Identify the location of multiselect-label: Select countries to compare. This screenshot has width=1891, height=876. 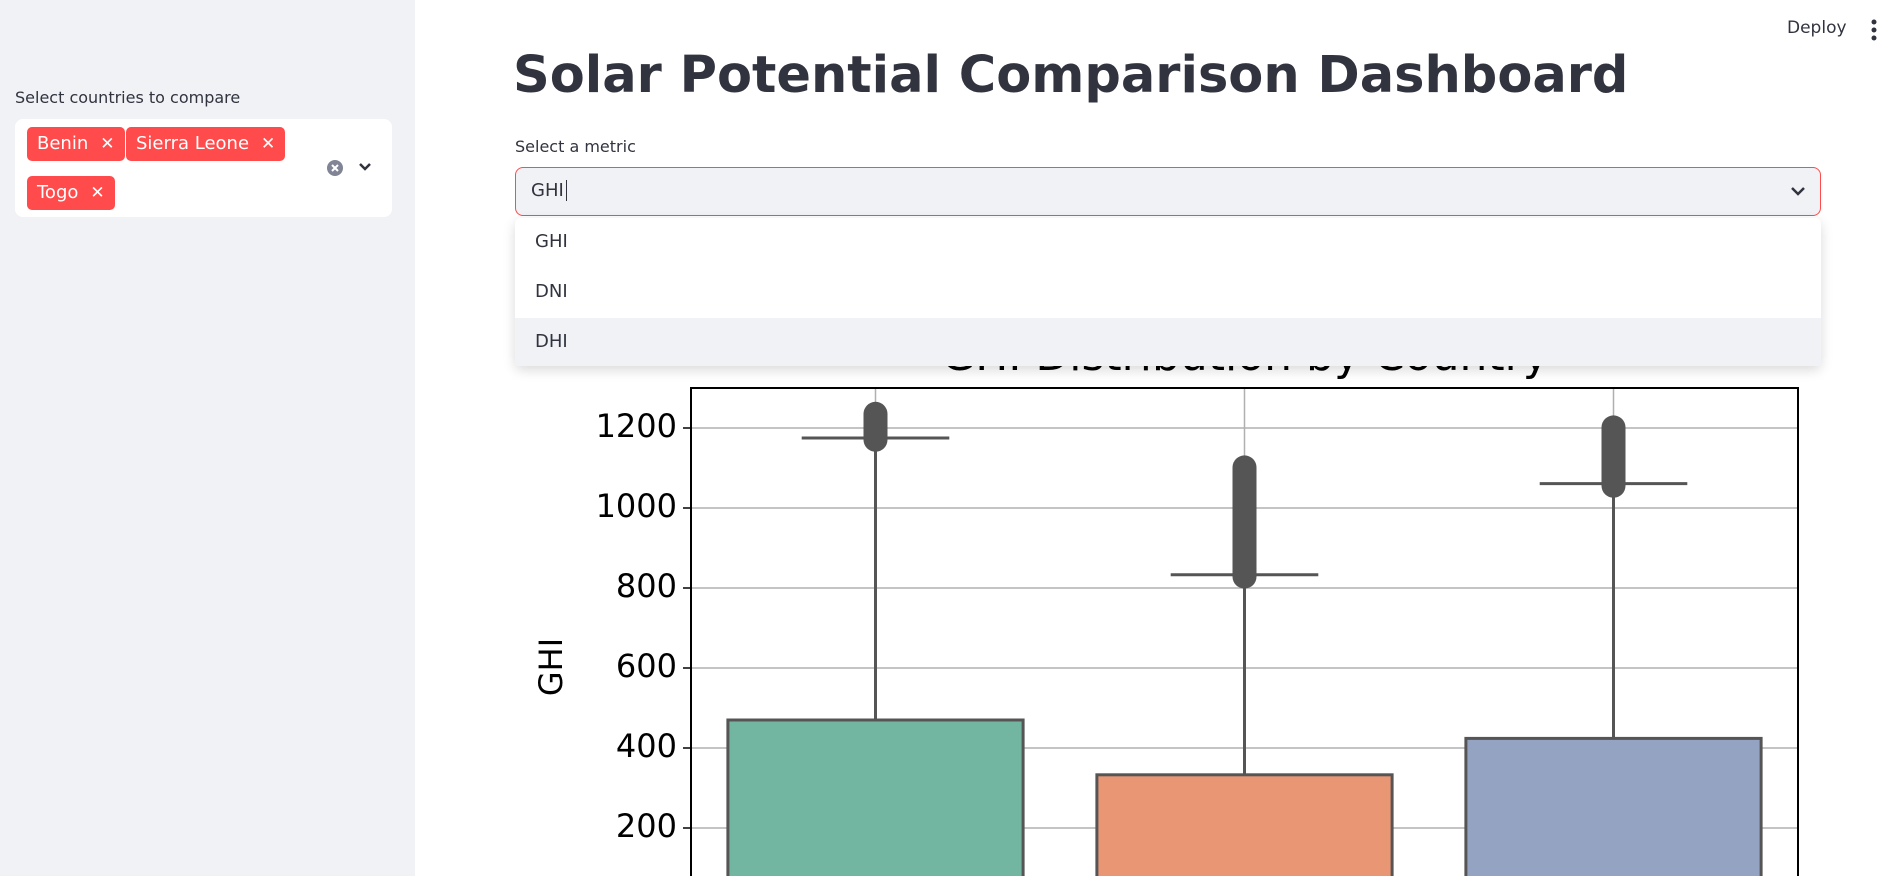
(128, 97).